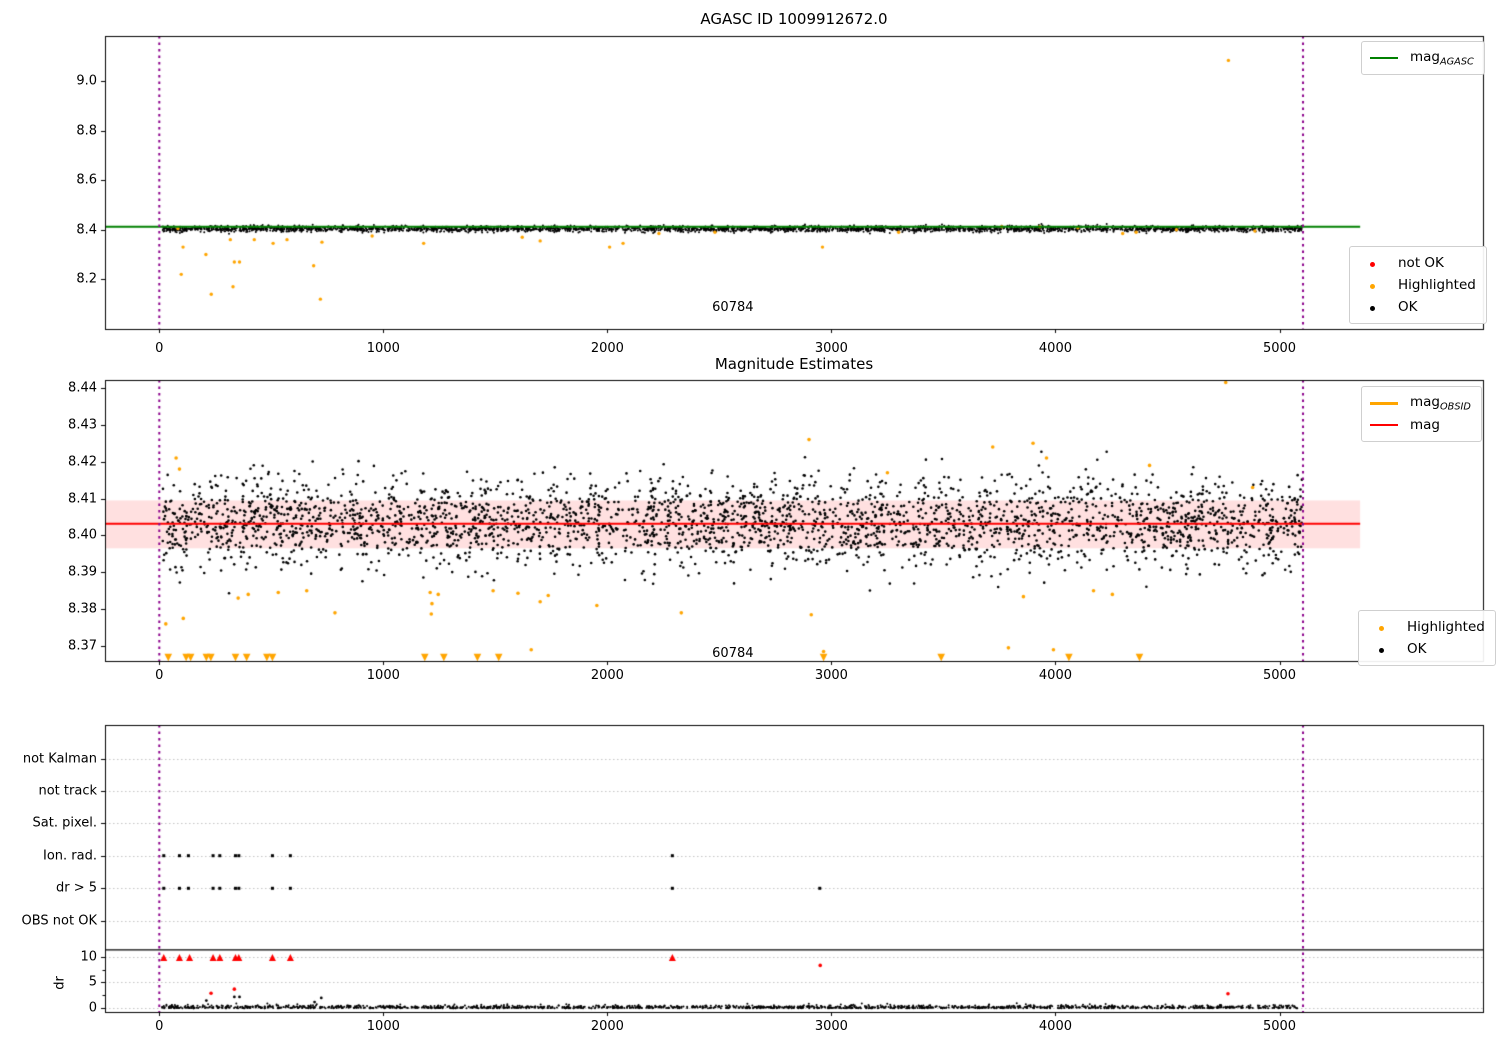  Describe the element at coordinates (1442, 58) in the screenshot. I see `legend-label: magAGASC` at that location.